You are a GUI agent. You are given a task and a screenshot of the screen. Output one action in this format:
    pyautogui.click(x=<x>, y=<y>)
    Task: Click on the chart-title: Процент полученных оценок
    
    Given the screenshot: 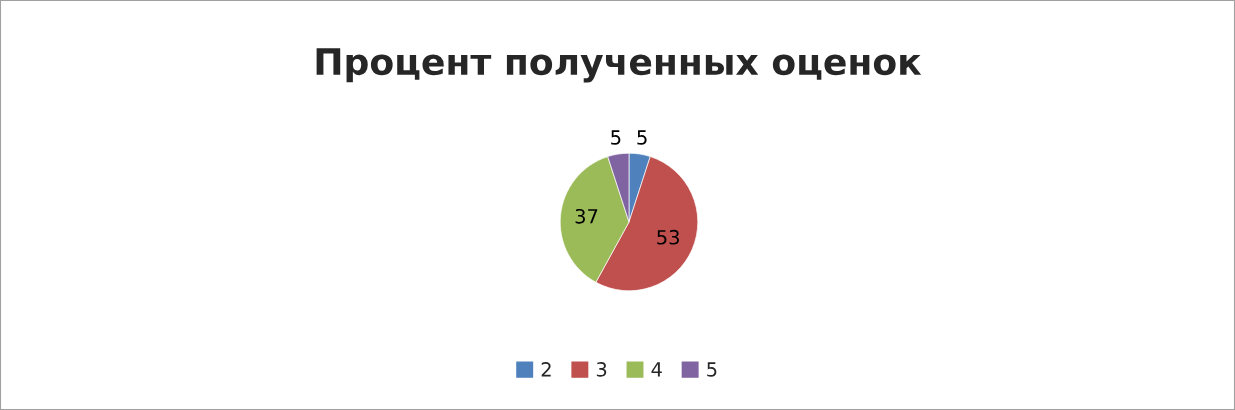 What is the action you would take?
    pyautogui.click(x=619, y=65)
    